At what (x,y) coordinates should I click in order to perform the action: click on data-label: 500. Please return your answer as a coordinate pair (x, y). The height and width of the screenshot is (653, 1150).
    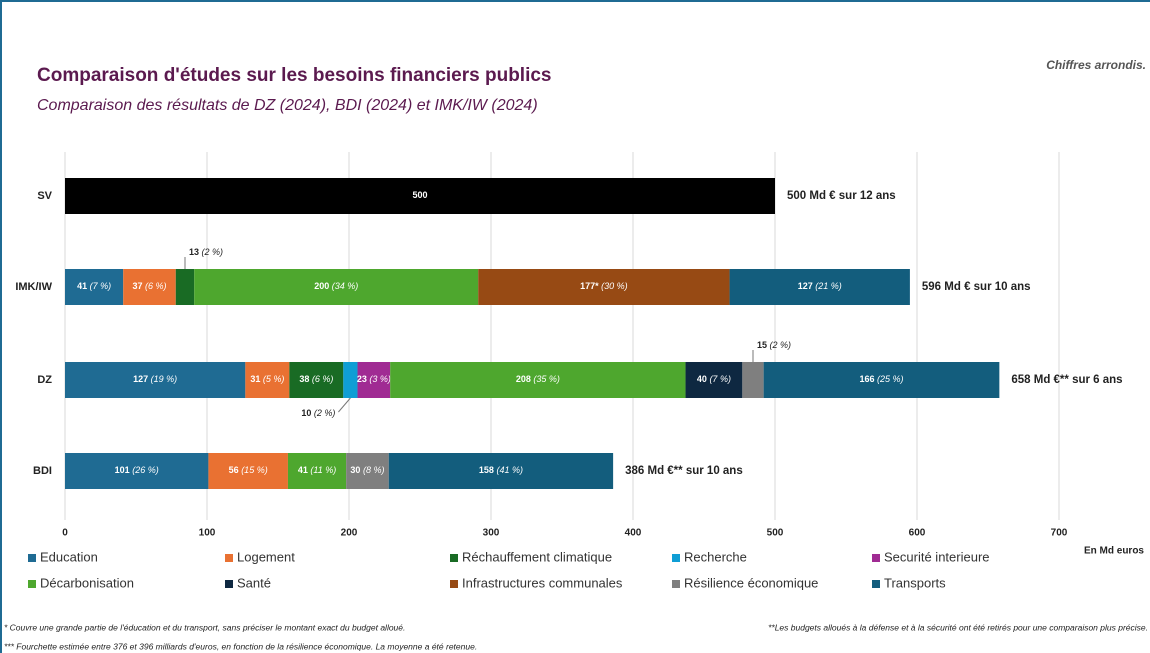
    Looking at the image, I should click on (419, 195).